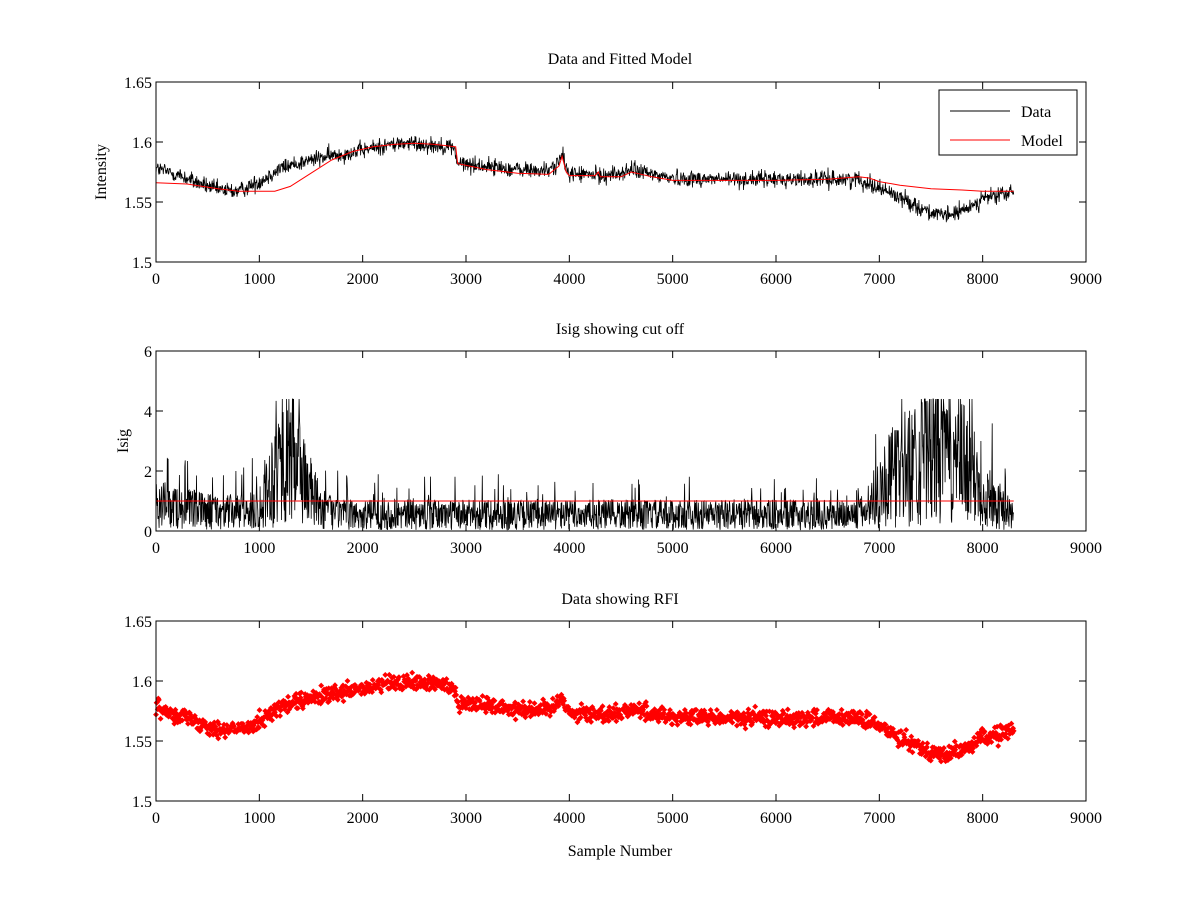 This screenshot has height=900, width=1200. I want to click on y-tick-label: 6, so click(148, 352).